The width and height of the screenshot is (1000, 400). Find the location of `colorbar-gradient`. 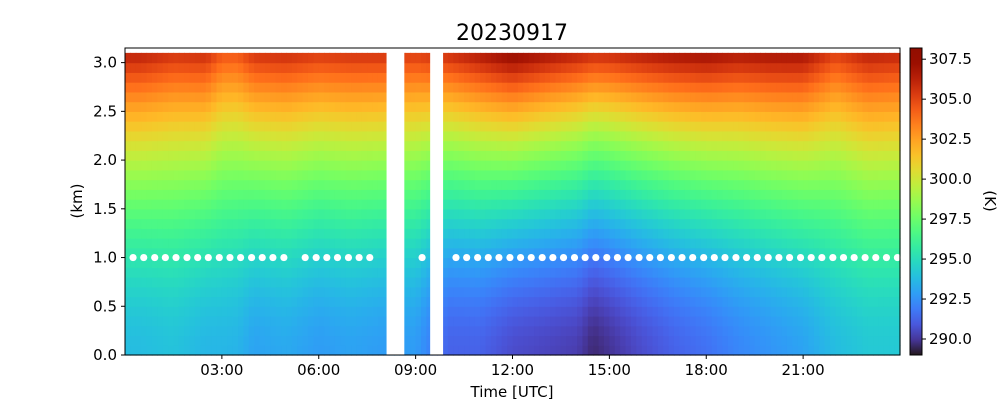

colorbar-gradient is located at coordinates (916, 201).